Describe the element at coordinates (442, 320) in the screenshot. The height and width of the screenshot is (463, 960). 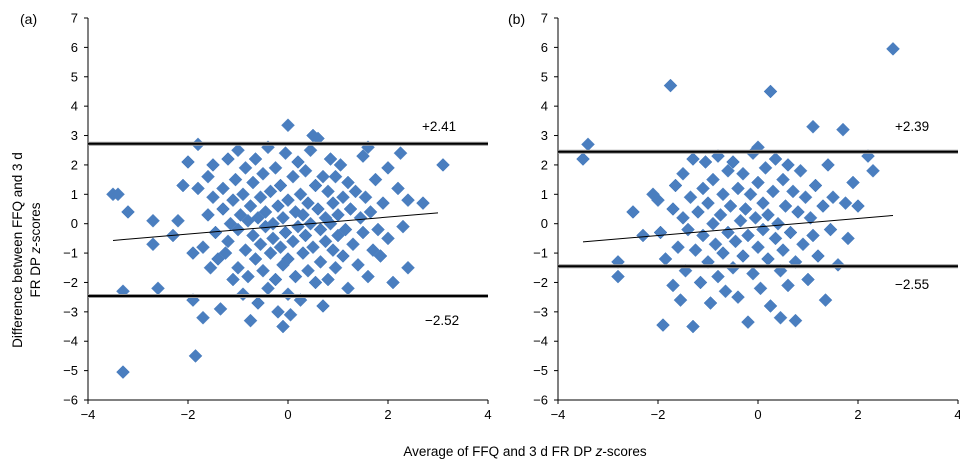
I see `lower-limit-label: −2.52` at that location.